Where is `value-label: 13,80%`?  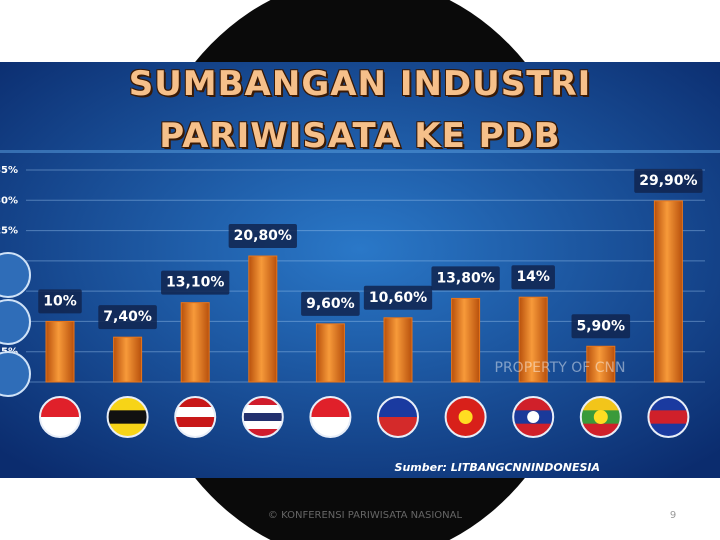
value-label: 13,80% is located at coordinates (465, 278).